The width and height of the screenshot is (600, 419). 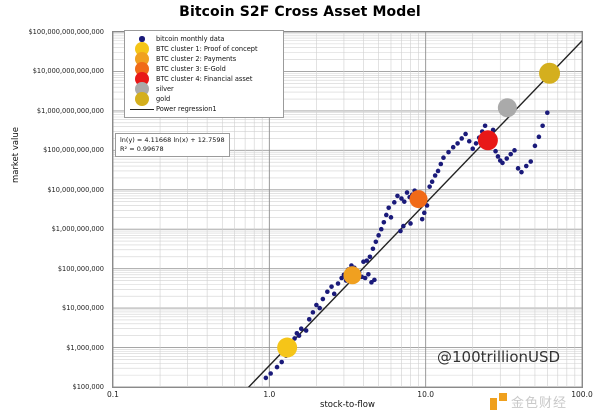 I want to click on regression-r2-line: R² = 0.99678, so click(x=142, y=149).